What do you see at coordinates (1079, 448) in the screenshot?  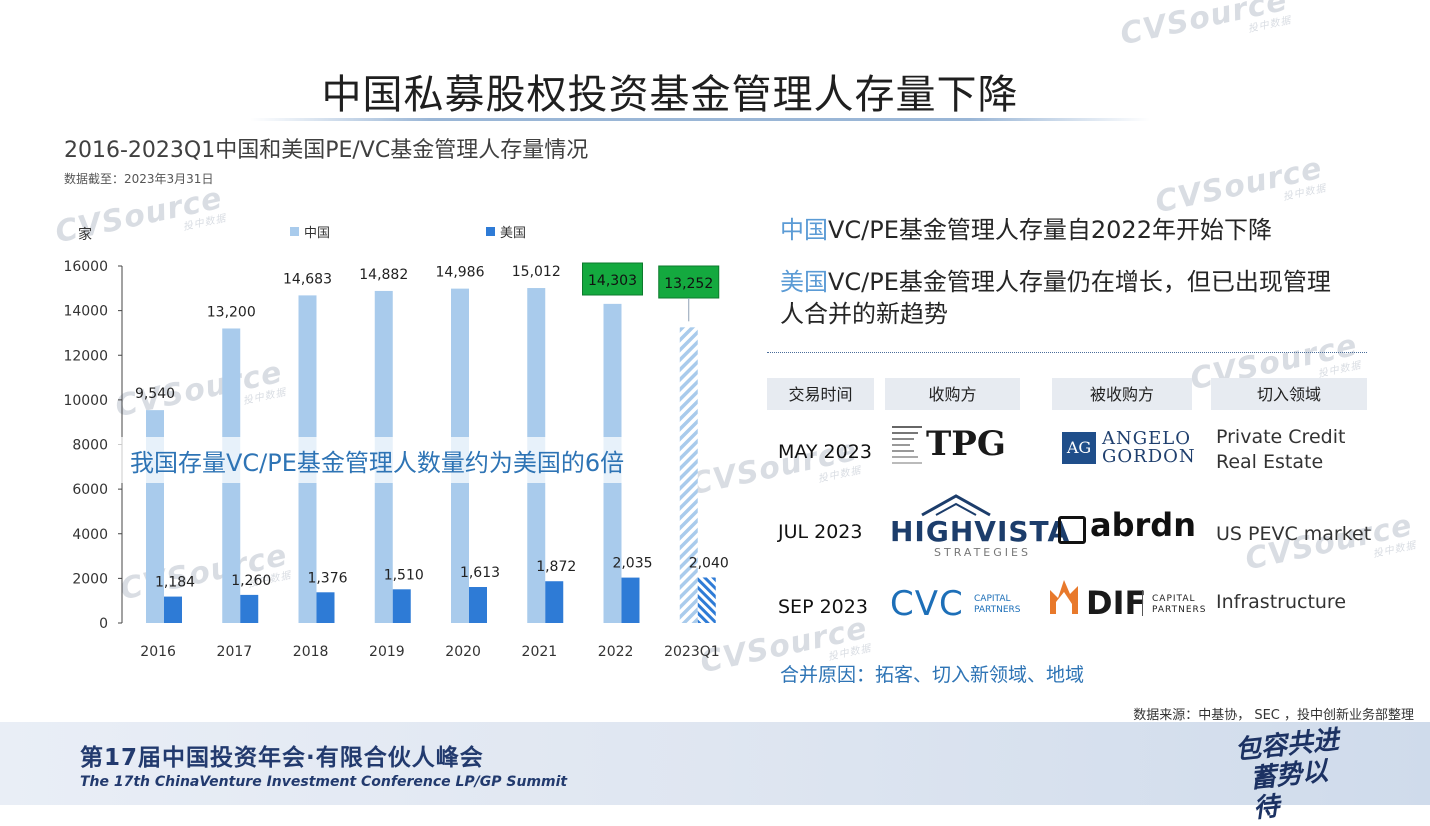 I see `angelo-gordon-logo-mark: AG` at bounding box center [1079, 448].